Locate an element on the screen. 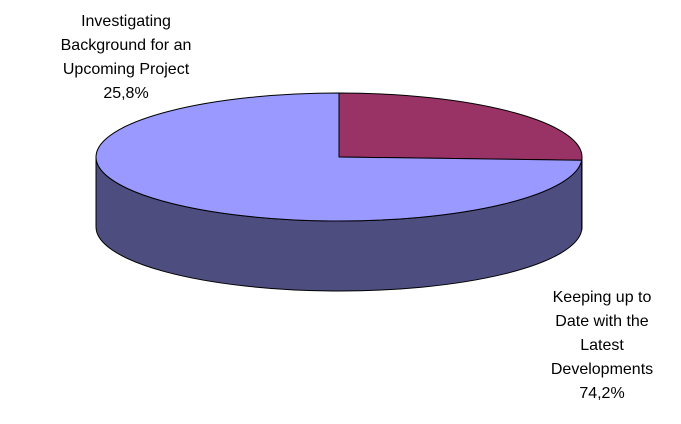 Image resolution: width=681 pixels, height=424 pixels. slice-label-line: Keeping up to is located at coordinates (602, 297).